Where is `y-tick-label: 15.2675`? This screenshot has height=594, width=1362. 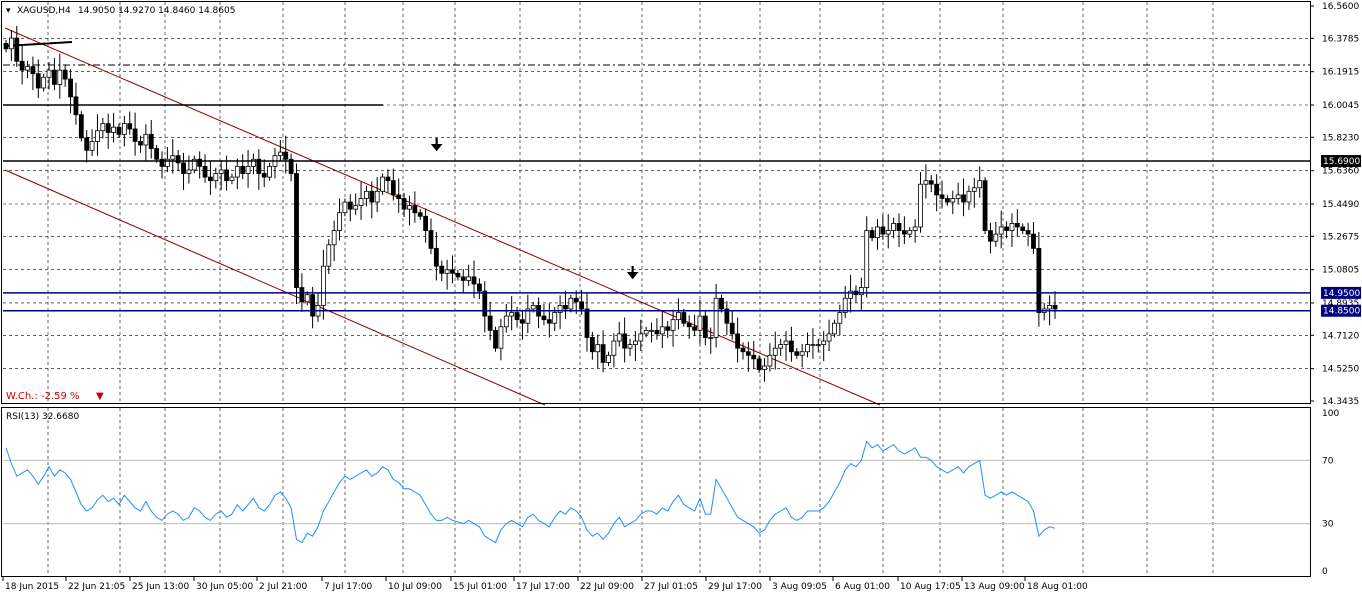 y-tick-label: 15.2675 is located at coordinates (1340, 237).